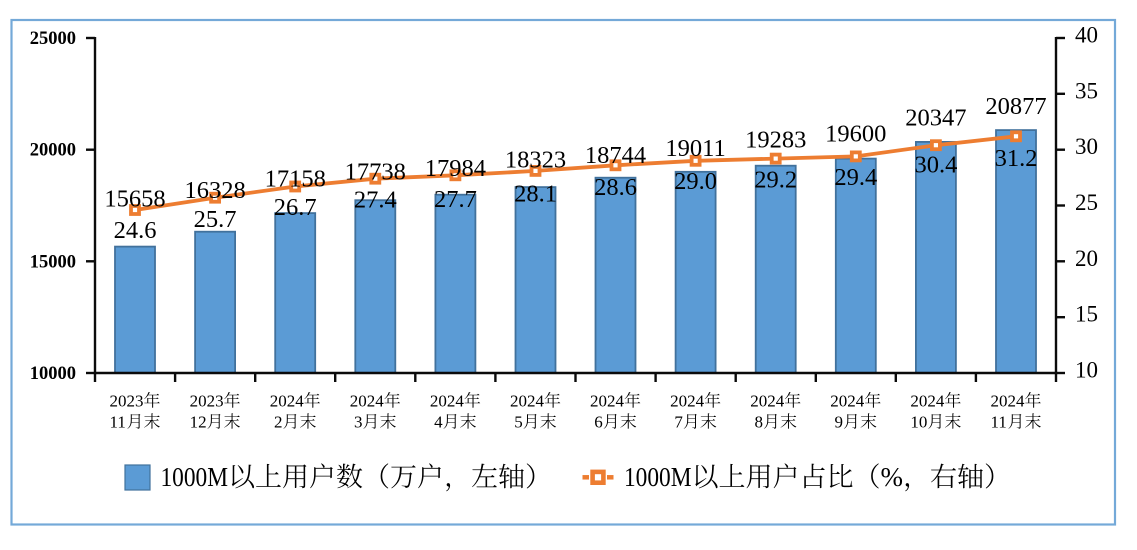 This screenshot has width=1137, height=550. What do you see at coordinates (1086, 146) in the screenshot?
I see `svg-text: 30` at bounding box center [1086, 146].